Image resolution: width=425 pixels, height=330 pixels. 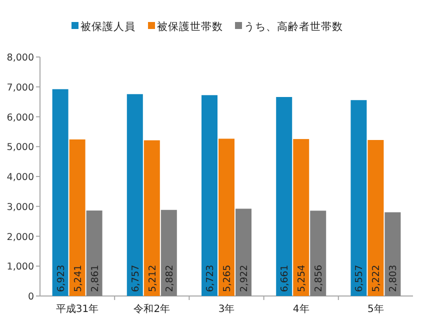 What do you see at coordinates (394, 278) in the screenshot?
I see `data-label: 2,803` at bounding box center [394, 278].